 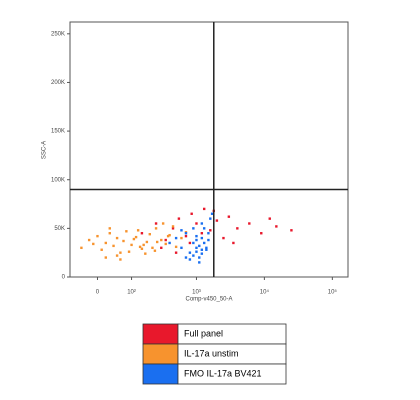 I want to click on y-tick-label: 0, so click(x=64, y=278).